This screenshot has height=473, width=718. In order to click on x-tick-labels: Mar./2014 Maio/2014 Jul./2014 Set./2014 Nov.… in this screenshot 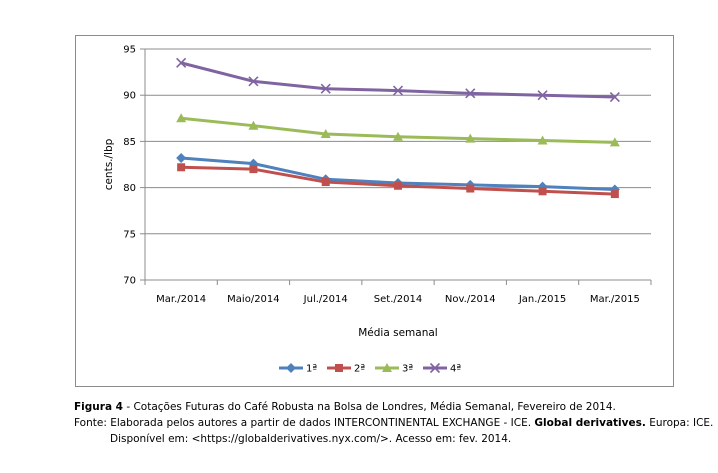, I will do `click(398, 299)`.